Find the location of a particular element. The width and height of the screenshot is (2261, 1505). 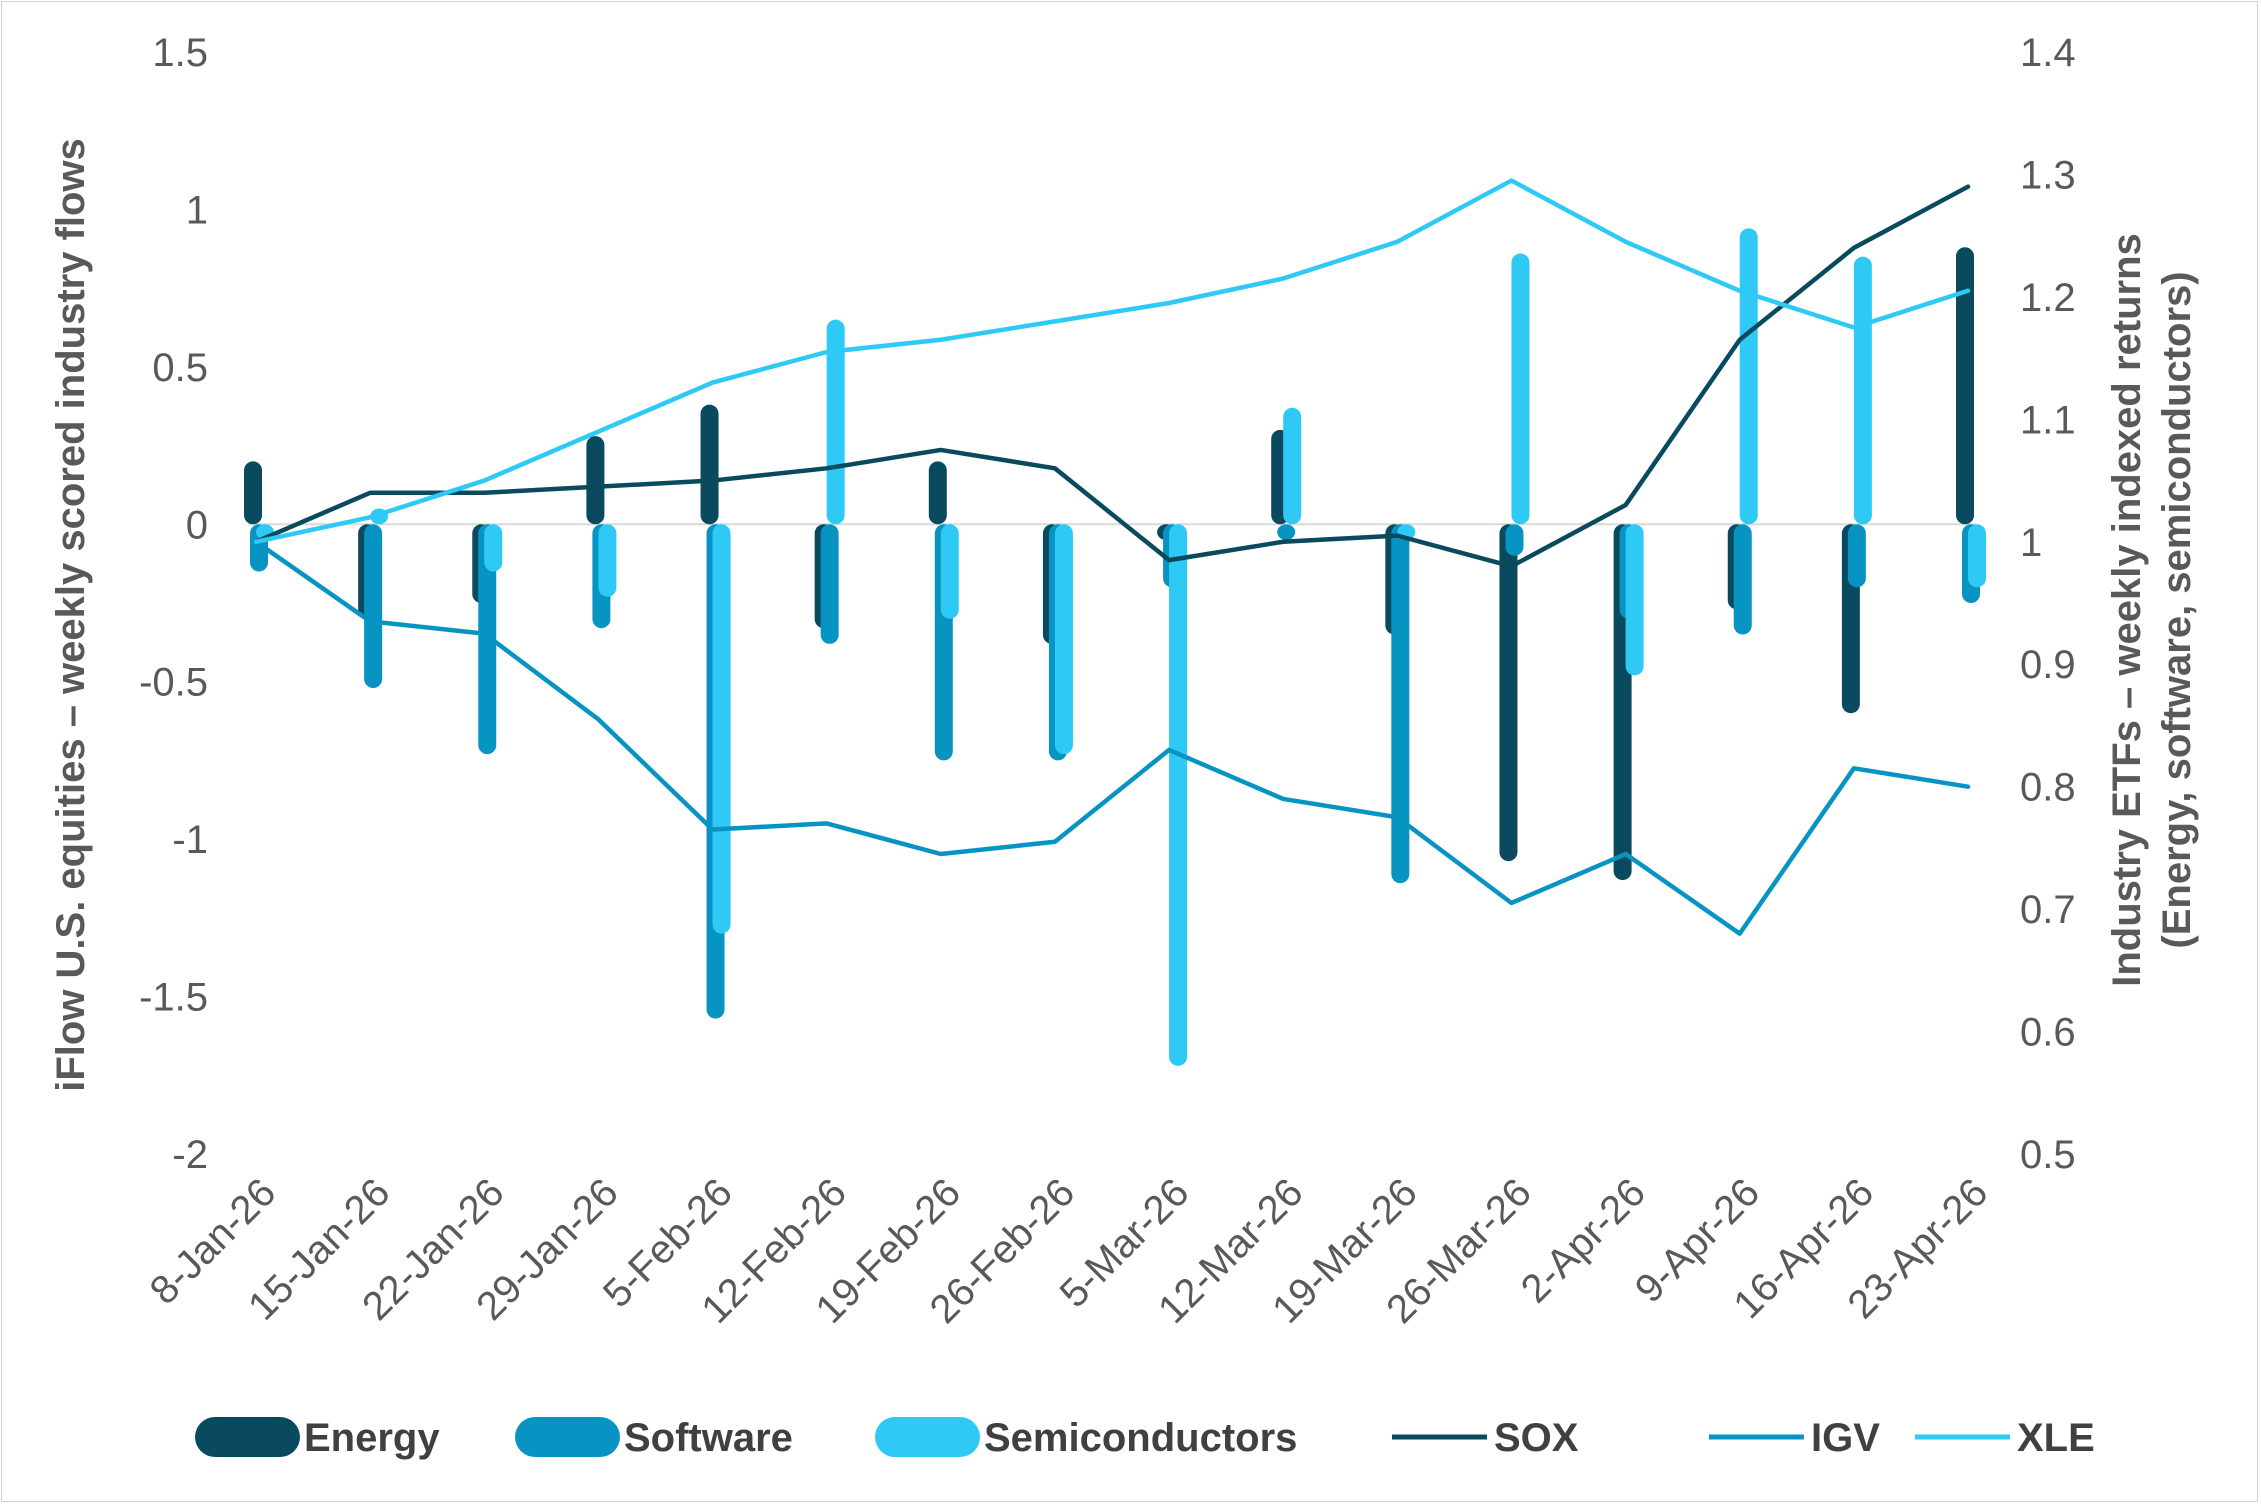

right-tick-label: 1 is located at coordinates (2031, 543).